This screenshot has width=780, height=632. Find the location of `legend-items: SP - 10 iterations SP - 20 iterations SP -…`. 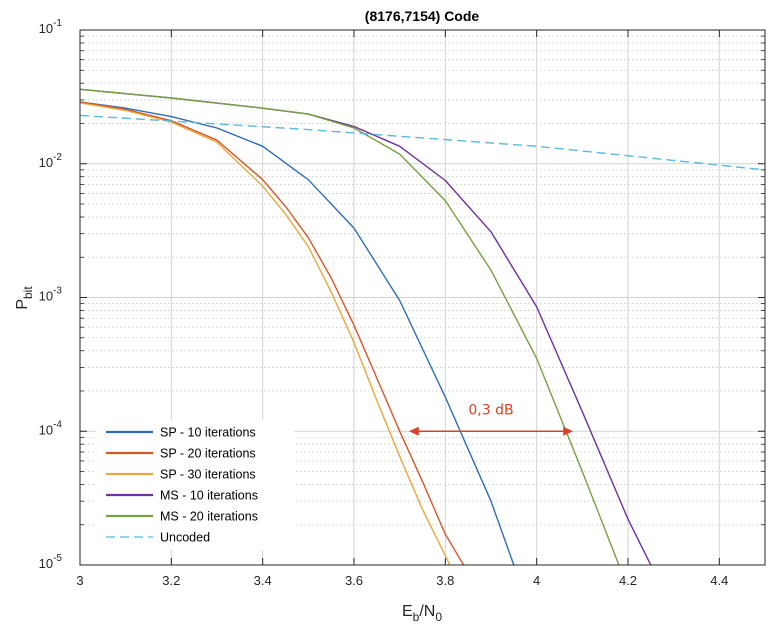

legend-items: SP - 10 iterations SP - 20 iterations SP -… is located at coordinates (182, 485).